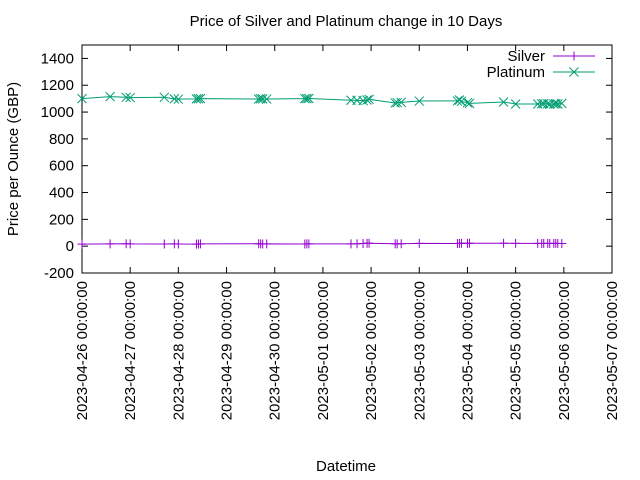 The height and width of the screenshot is (480, 640). I want to click on x-tick-label: 2023-04-28 00:00:00, so click(178, 350).